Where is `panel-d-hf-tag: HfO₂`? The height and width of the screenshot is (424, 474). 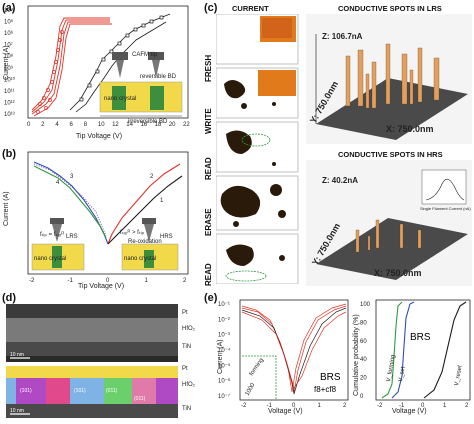
panel-d-hf-tag: HfO₂ is located at coordinates (188, 385).